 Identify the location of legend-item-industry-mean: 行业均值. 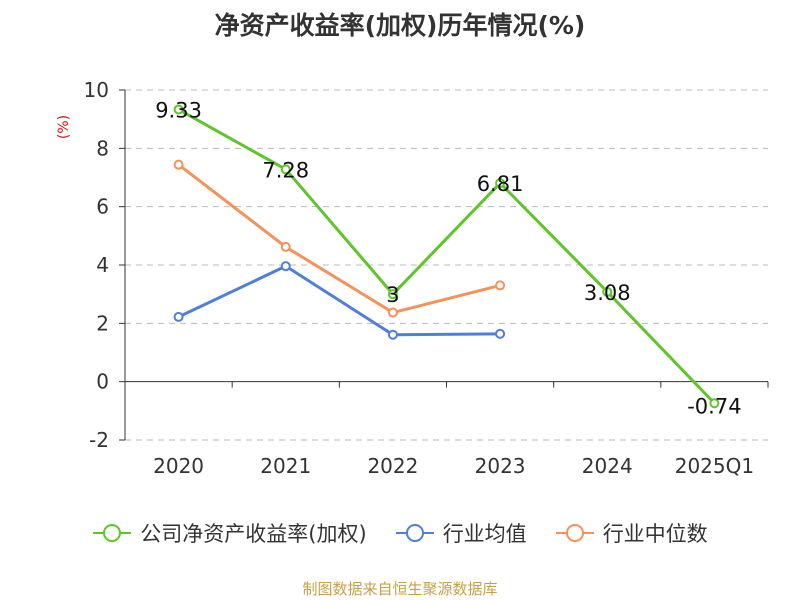
(461, 533).